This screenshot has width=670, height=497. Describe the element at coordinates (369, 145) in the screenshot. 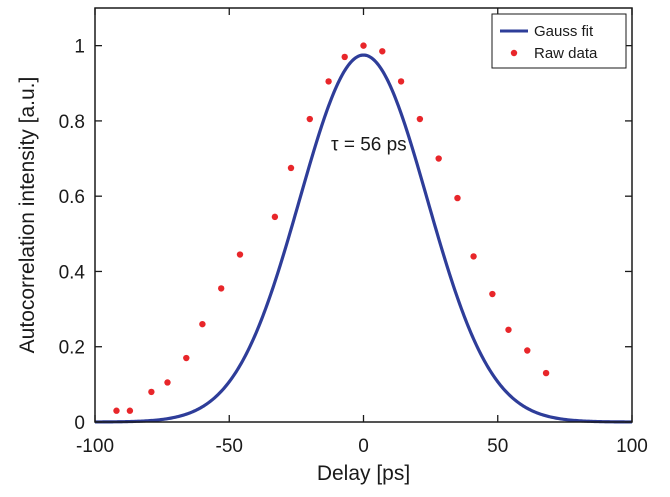

I see `pulse-width-annotation: τ = 56 ps` at that location.